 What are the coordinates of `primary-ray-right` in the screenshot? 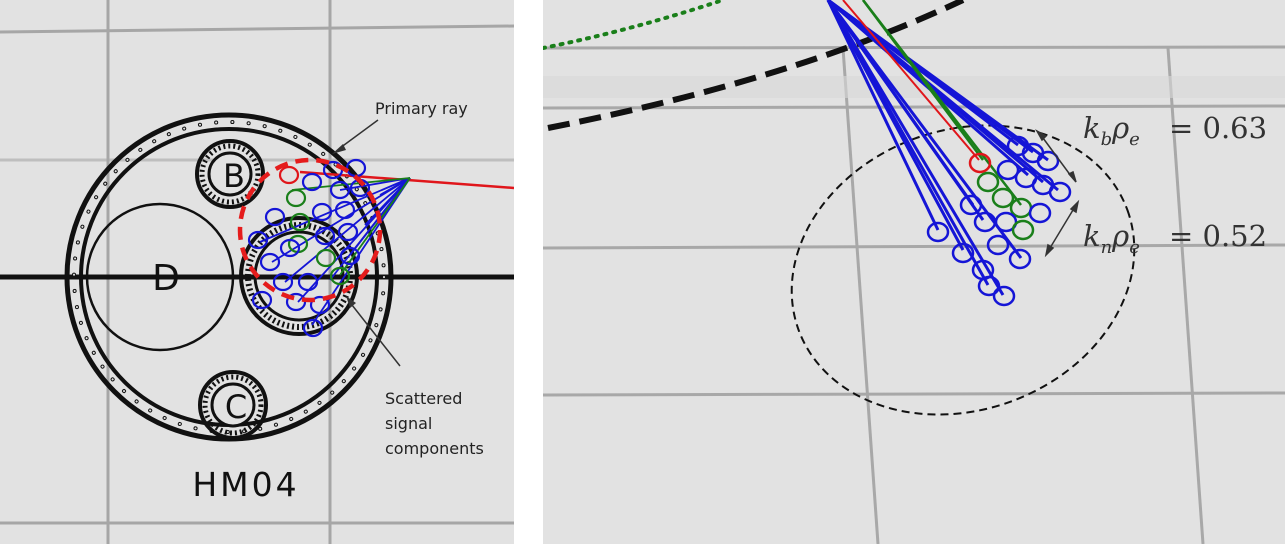 It's located at (911, 80).